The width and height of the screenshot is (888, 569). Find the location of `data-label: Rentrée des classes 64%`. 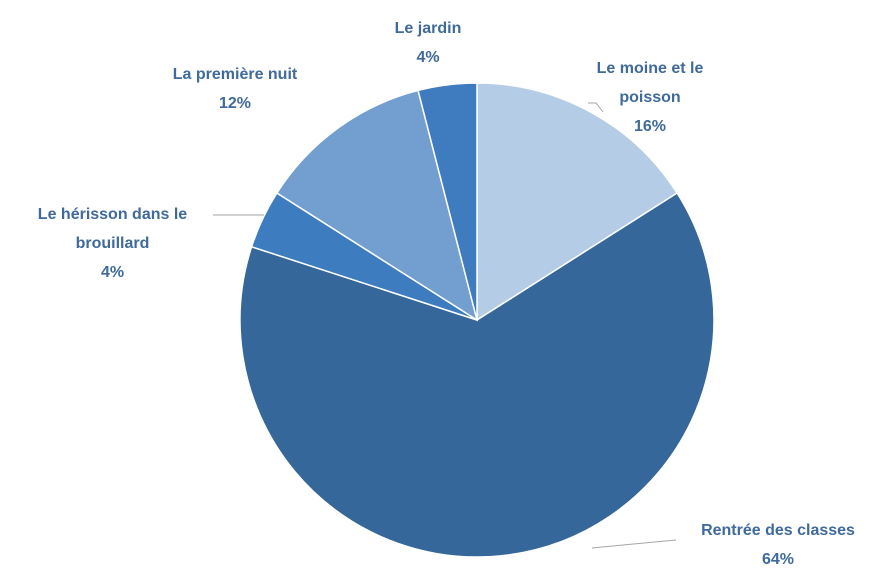

data-label: Rentrée des classes 64% is located at coordinates (778, 542).